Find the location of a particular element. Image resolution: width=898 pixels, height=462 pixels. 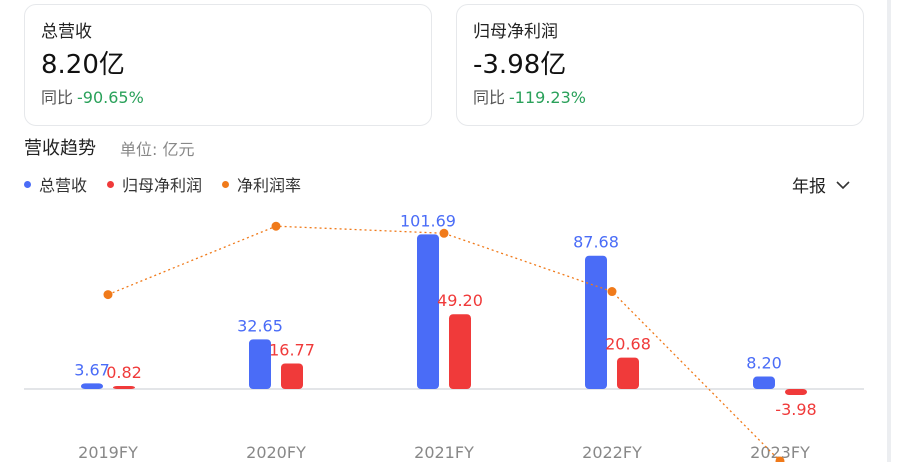

chevron-down-icon is located at coordinates (843, 184).